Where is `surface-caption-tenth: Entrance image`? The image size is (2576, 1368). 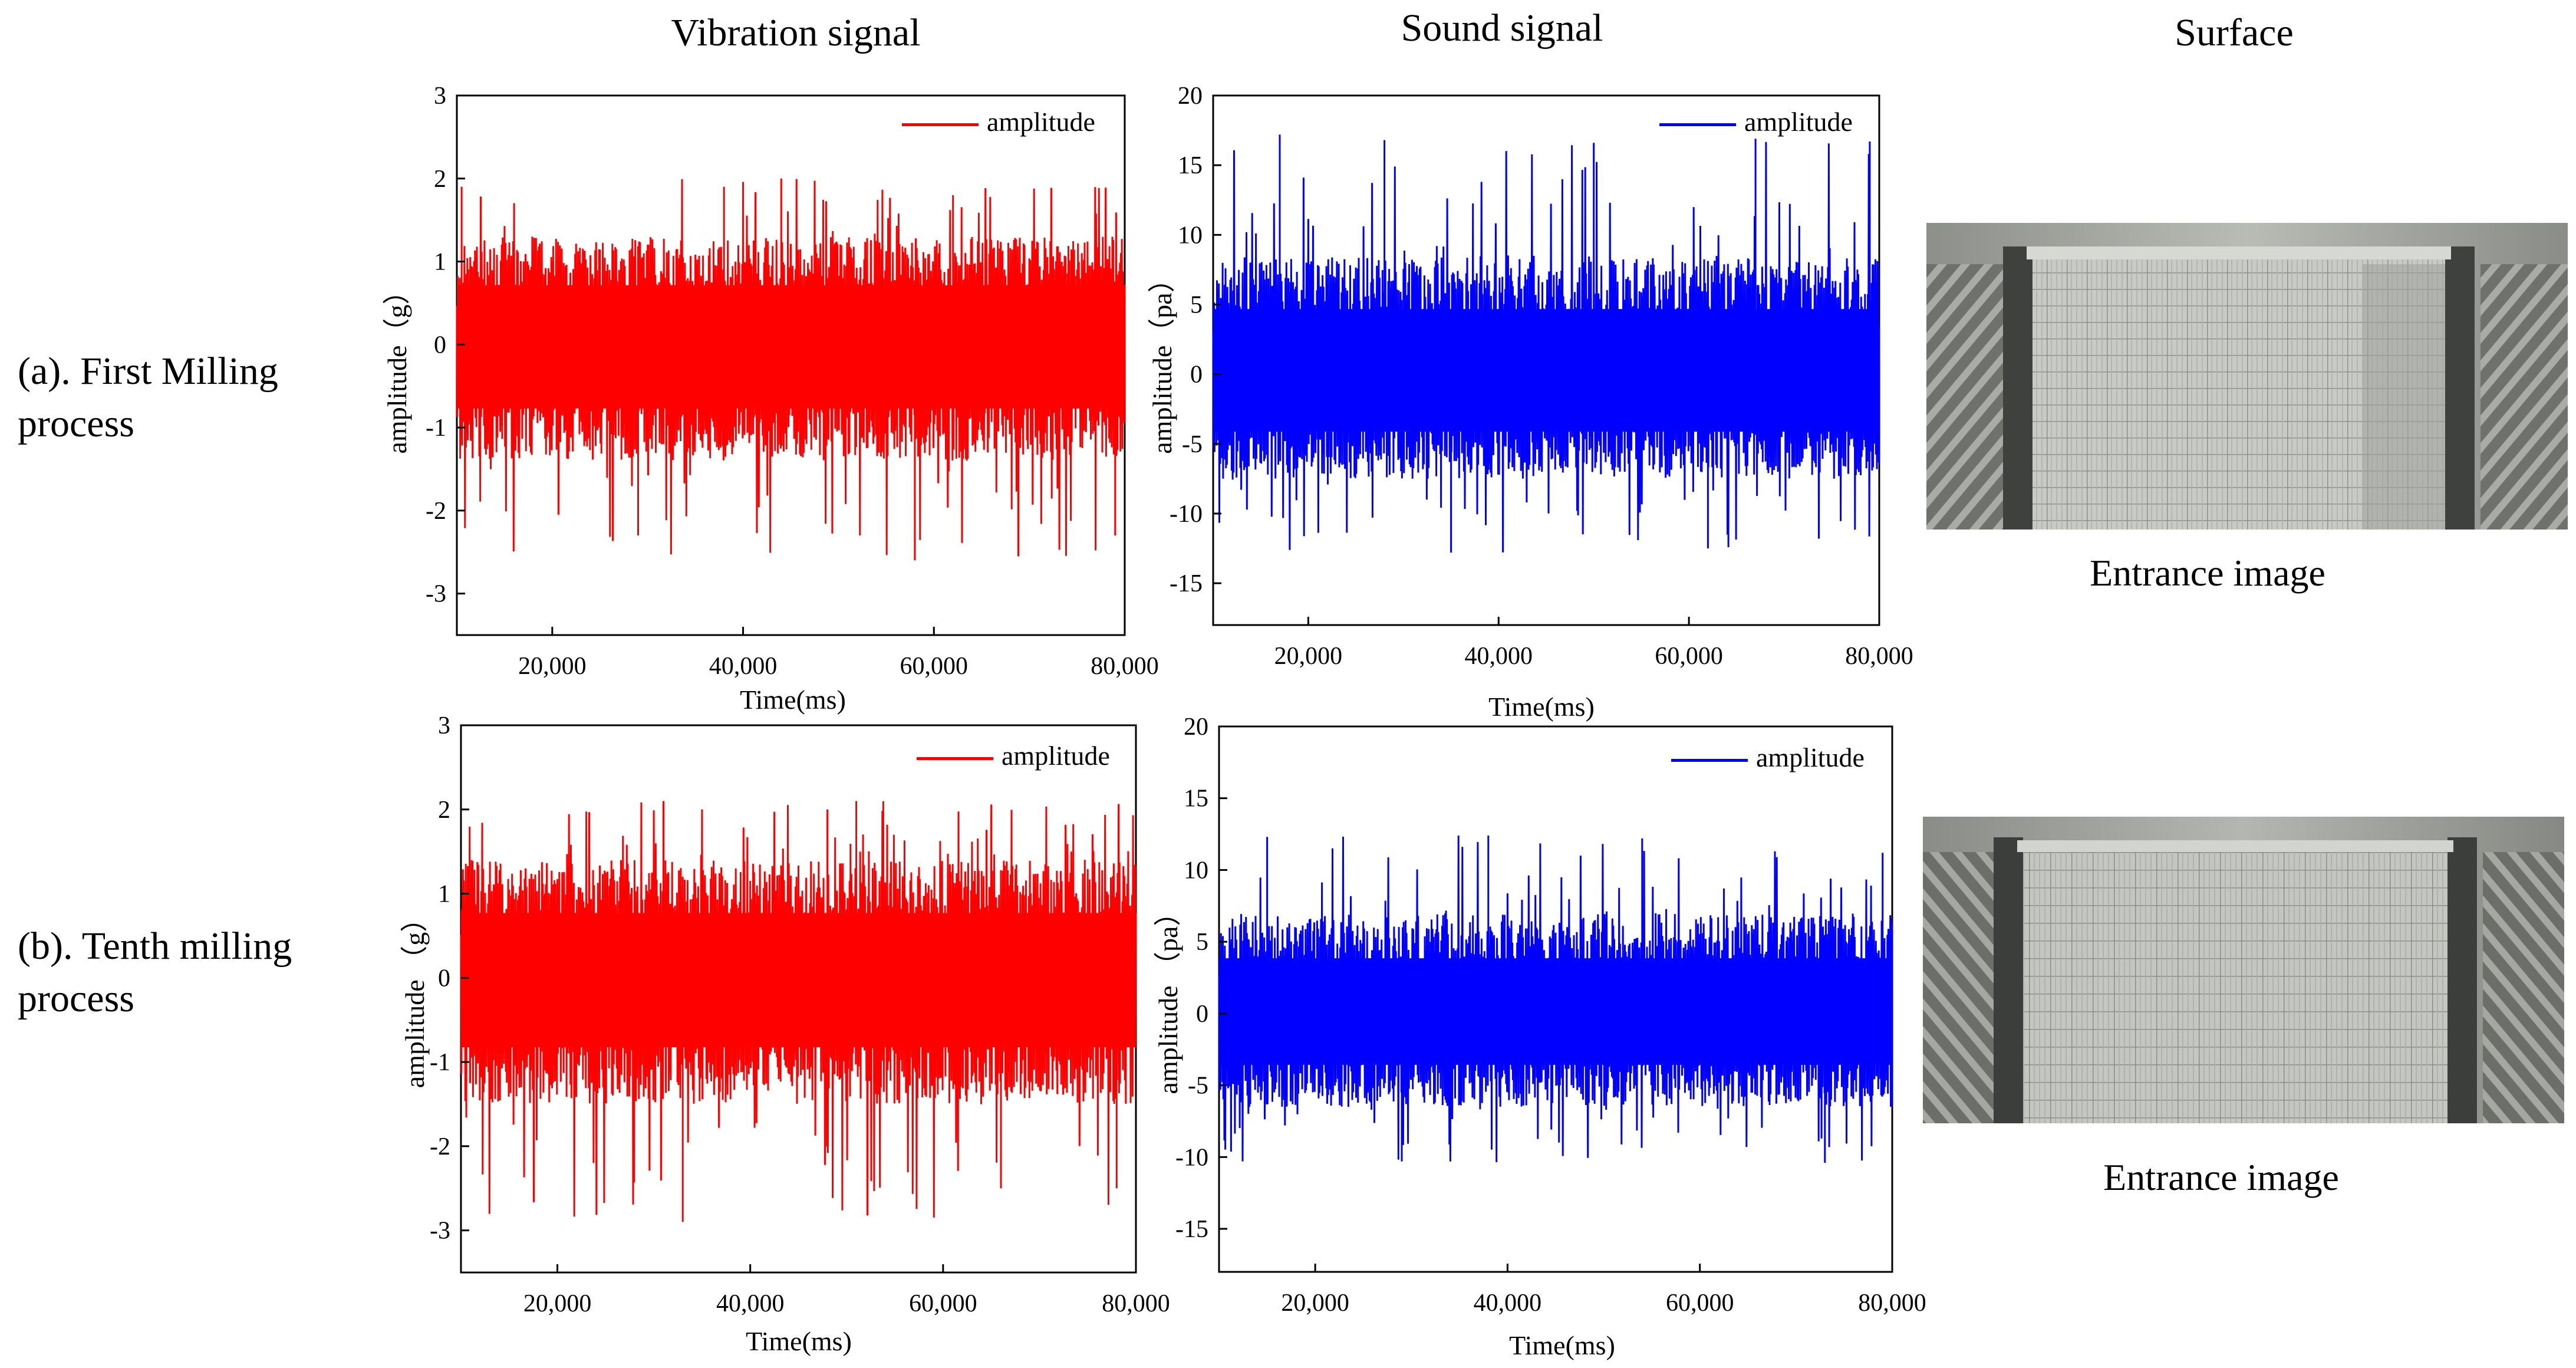 surface-caption-tenth: Entrance image is located at coordinates (2221, 1177).